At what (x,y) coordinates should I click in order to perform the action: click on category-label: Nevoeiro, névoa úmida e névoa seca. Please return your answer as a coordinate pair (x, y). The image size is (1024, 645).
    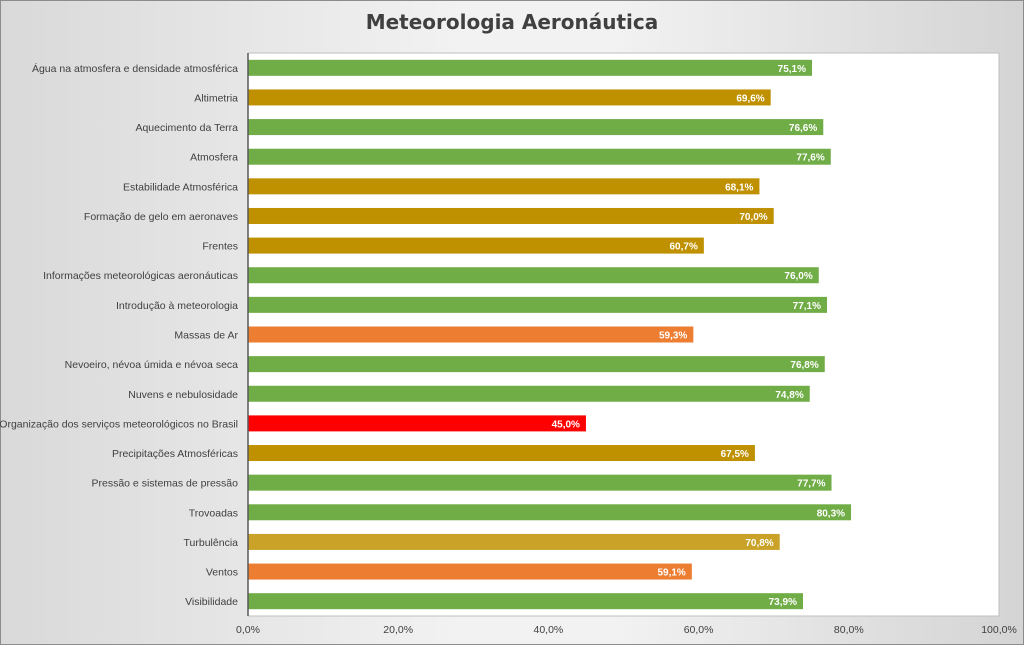
    Looking at the image, I should click on (152, 365).